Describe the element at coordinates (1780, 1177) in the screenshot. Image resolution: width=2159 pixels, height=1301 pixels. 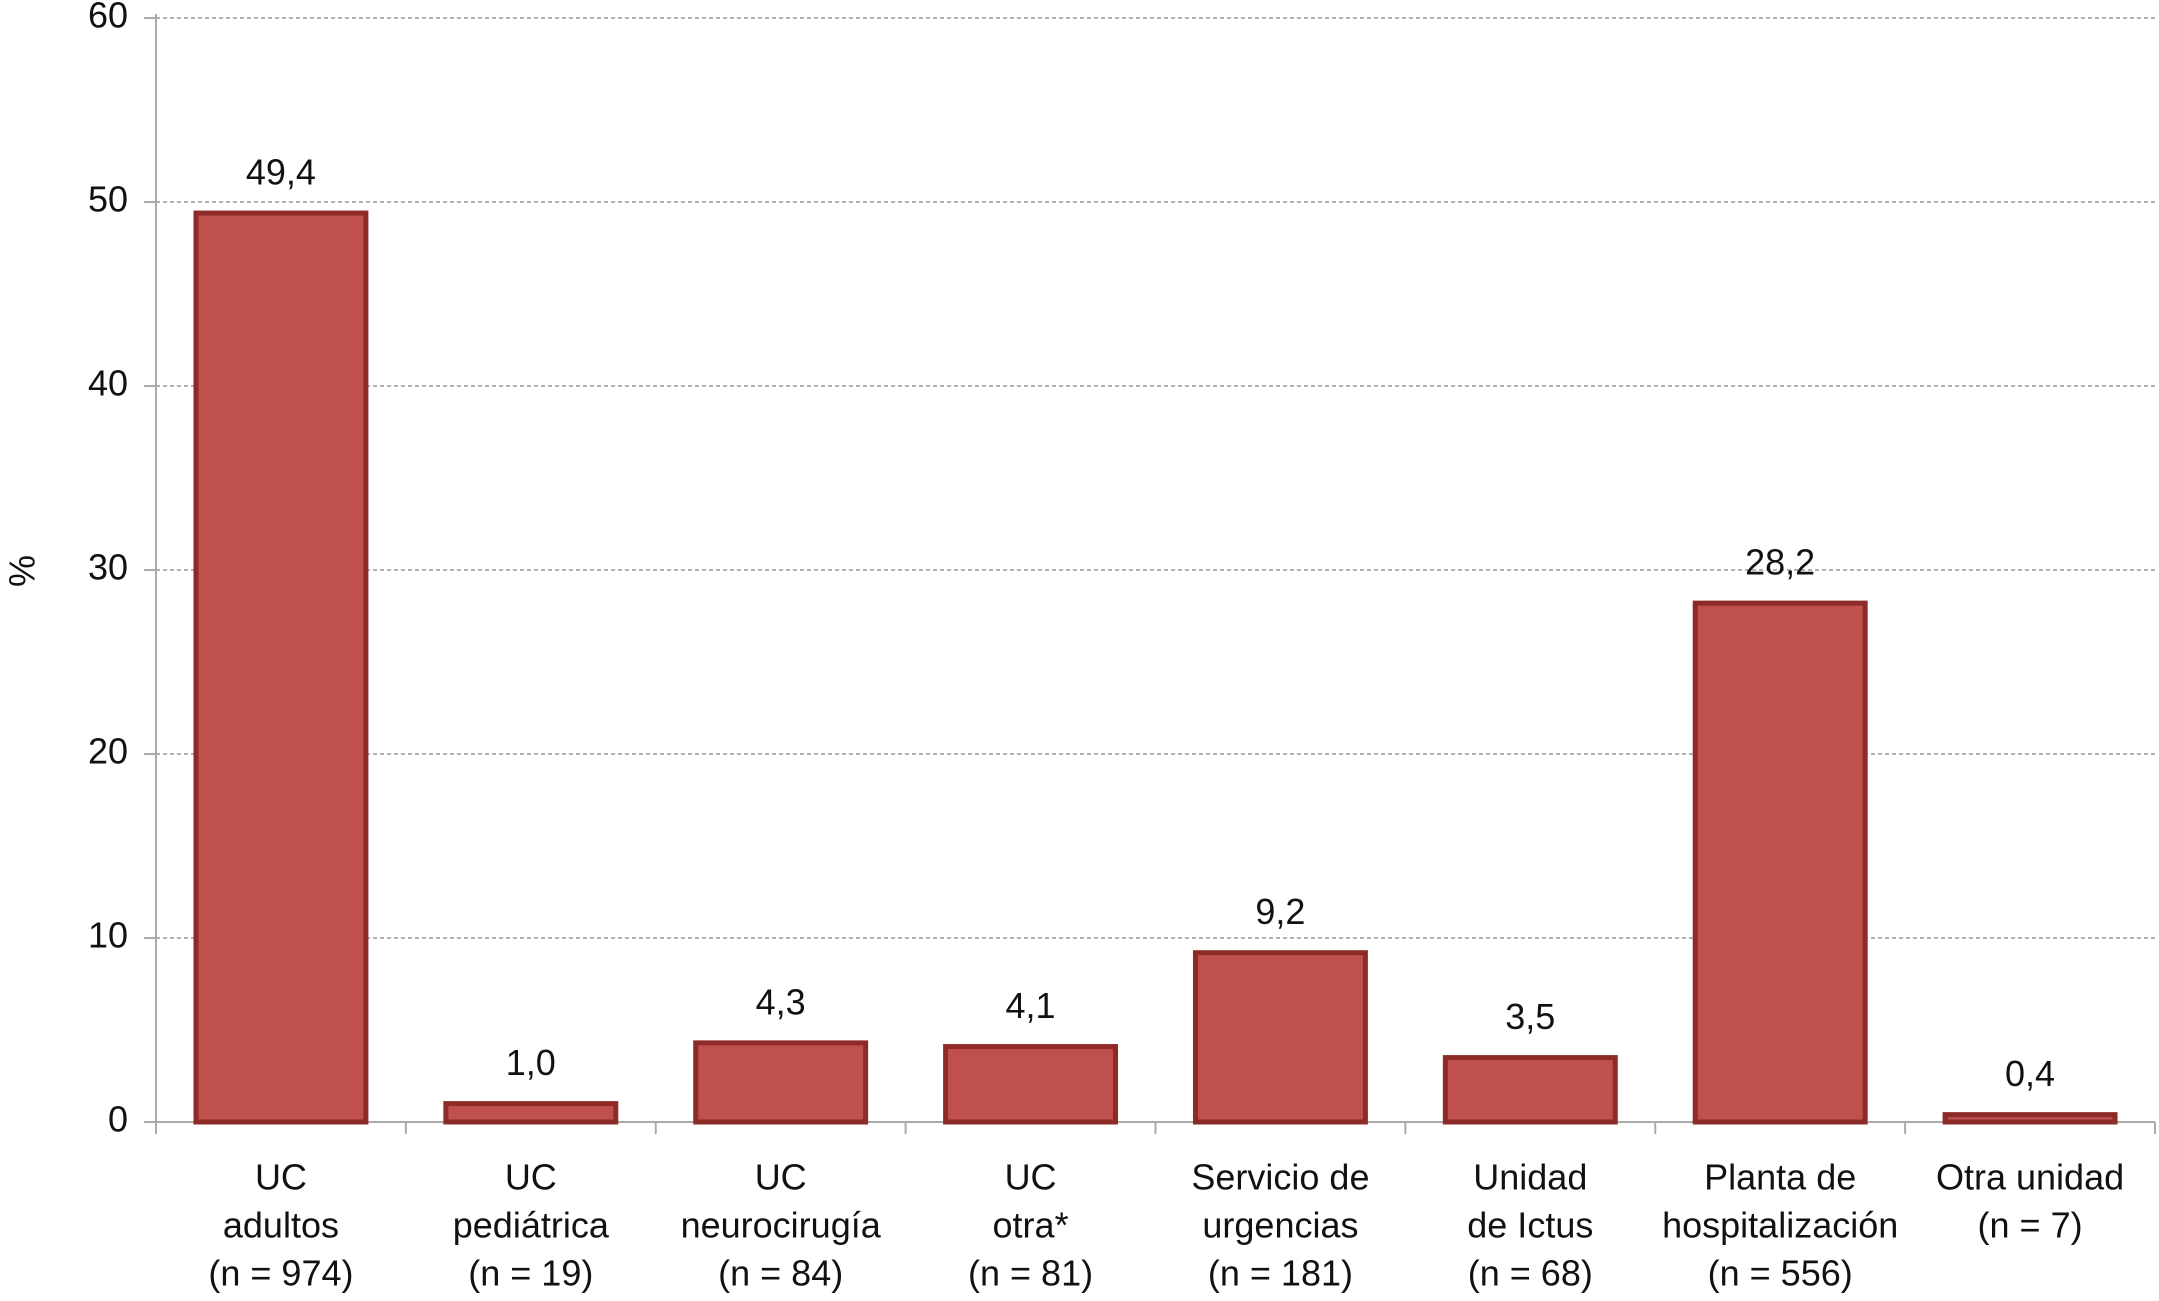
I see `x-tick-label: Planta de` at that location.